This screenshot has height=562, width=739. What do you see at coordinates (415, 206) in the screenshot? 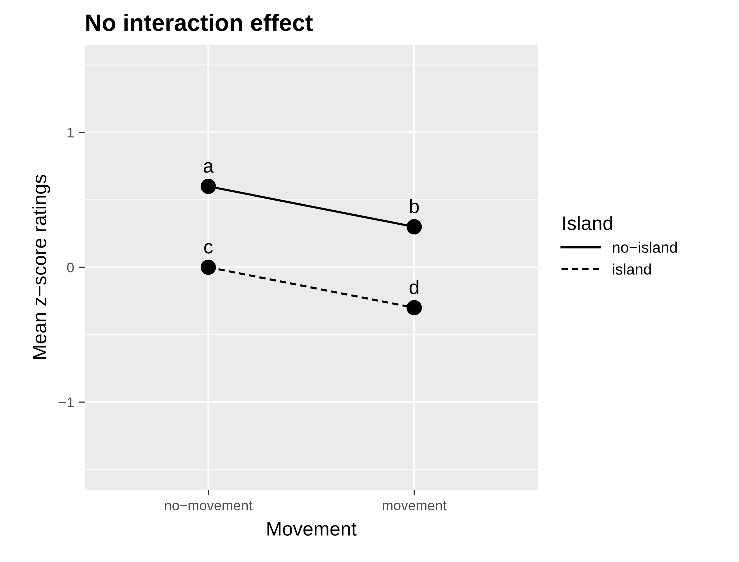
I see `annotation: b` at bounding box center [415, 206].